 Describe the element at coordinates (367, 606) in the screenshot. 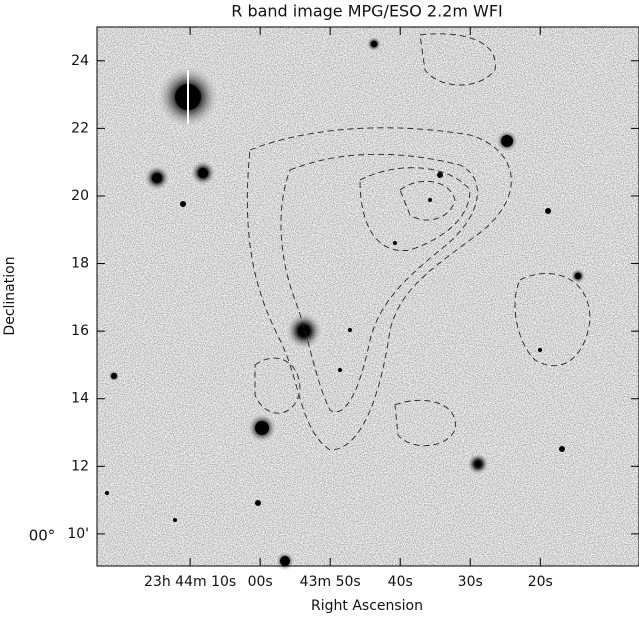

I see `x-axis-label: Right Ascension` at that location.